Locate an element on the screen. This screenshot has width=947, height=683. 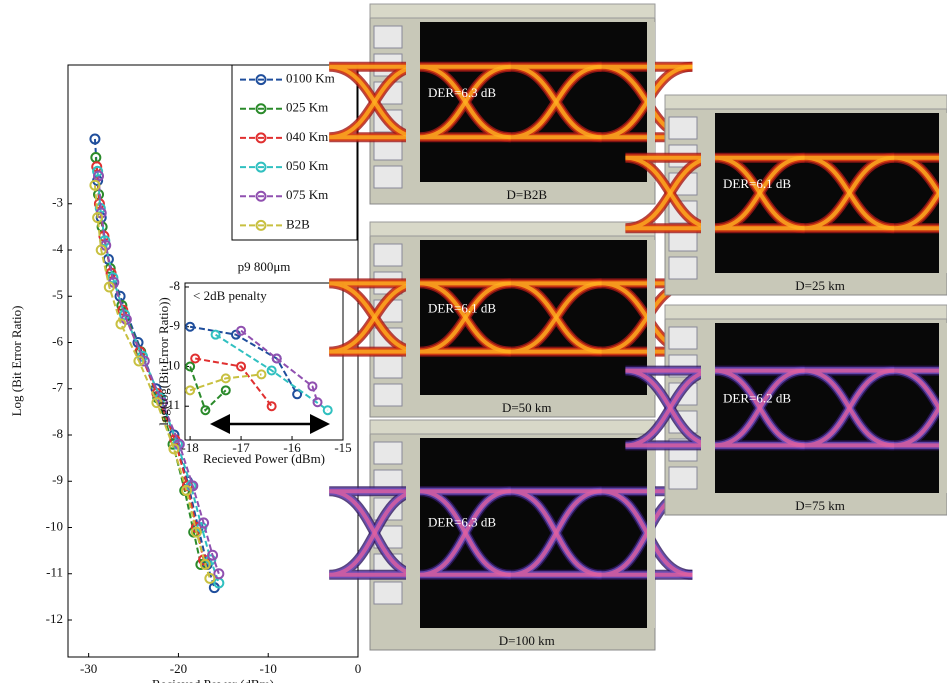
y-tick-label: -5 is located at coordinates (57, 294).